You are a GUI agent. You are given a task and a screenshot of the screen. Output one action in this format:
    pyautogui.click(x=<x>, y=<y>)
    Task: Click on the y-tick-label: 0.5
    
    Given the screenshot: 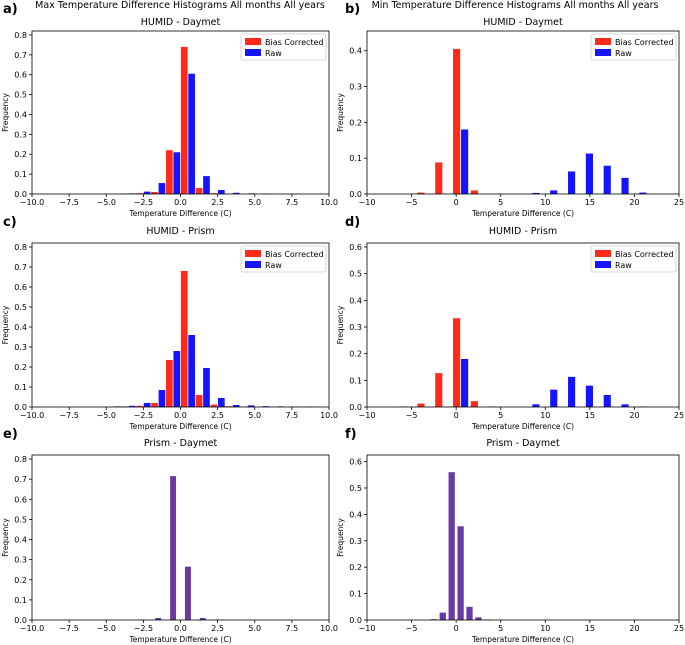 What is the action you would take?
    pyautogui.click(x=355, y=488)
    